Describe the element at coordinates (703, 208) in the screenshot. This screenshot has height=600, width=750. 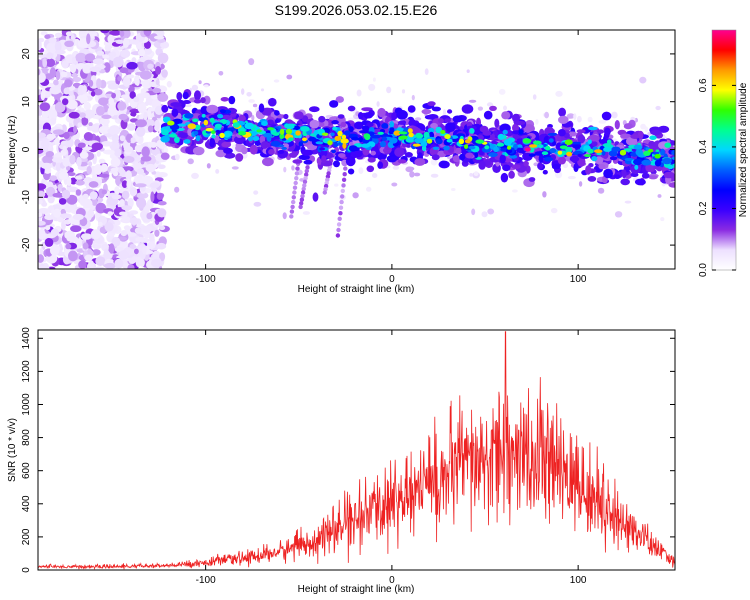
I see `colorbar-tick-label: 0.2` at that location.